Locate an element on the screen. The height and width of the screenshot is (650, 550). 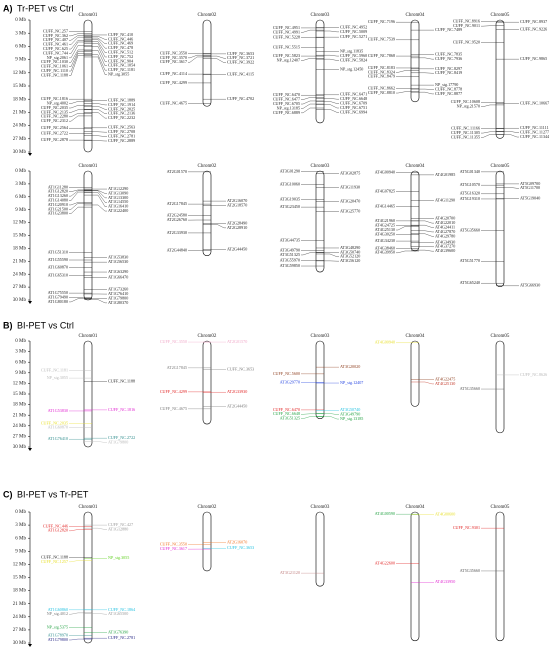
gene-label: CUFF_NC.7539 is located at coordinates (381, 39).